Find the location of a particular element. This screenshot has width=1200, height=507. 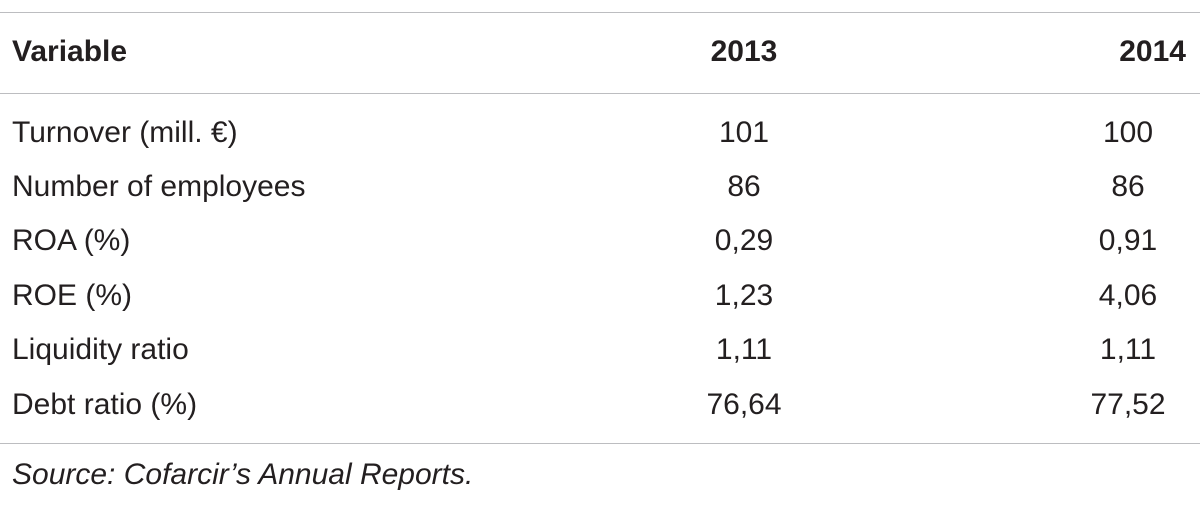

row-variable-label: Debt ratio (%) is located at coordinates (105, 404).